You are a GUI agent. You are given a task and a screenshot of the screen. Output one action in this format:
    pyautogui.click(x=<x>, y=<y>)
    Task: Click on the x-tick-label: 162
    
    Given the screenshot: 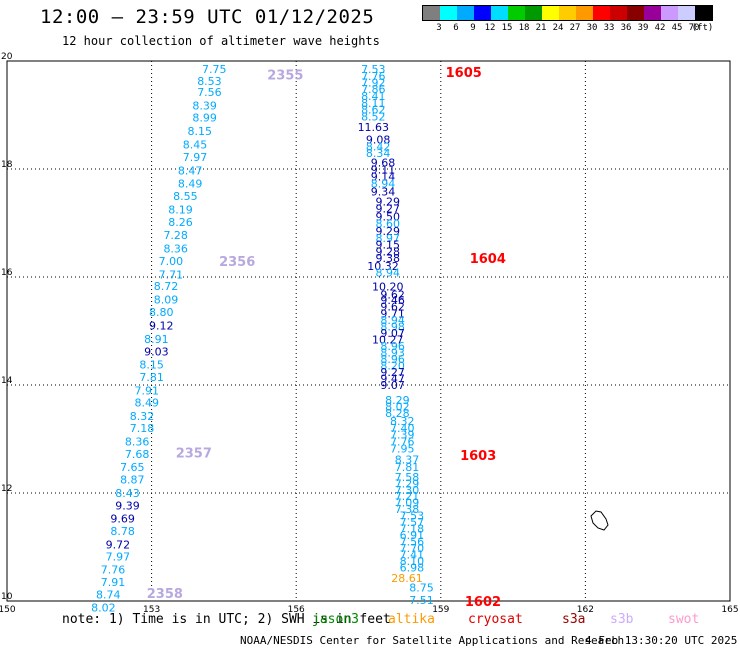 What is the action you would take?
    pyautogui.click(x=585, y=610)
    